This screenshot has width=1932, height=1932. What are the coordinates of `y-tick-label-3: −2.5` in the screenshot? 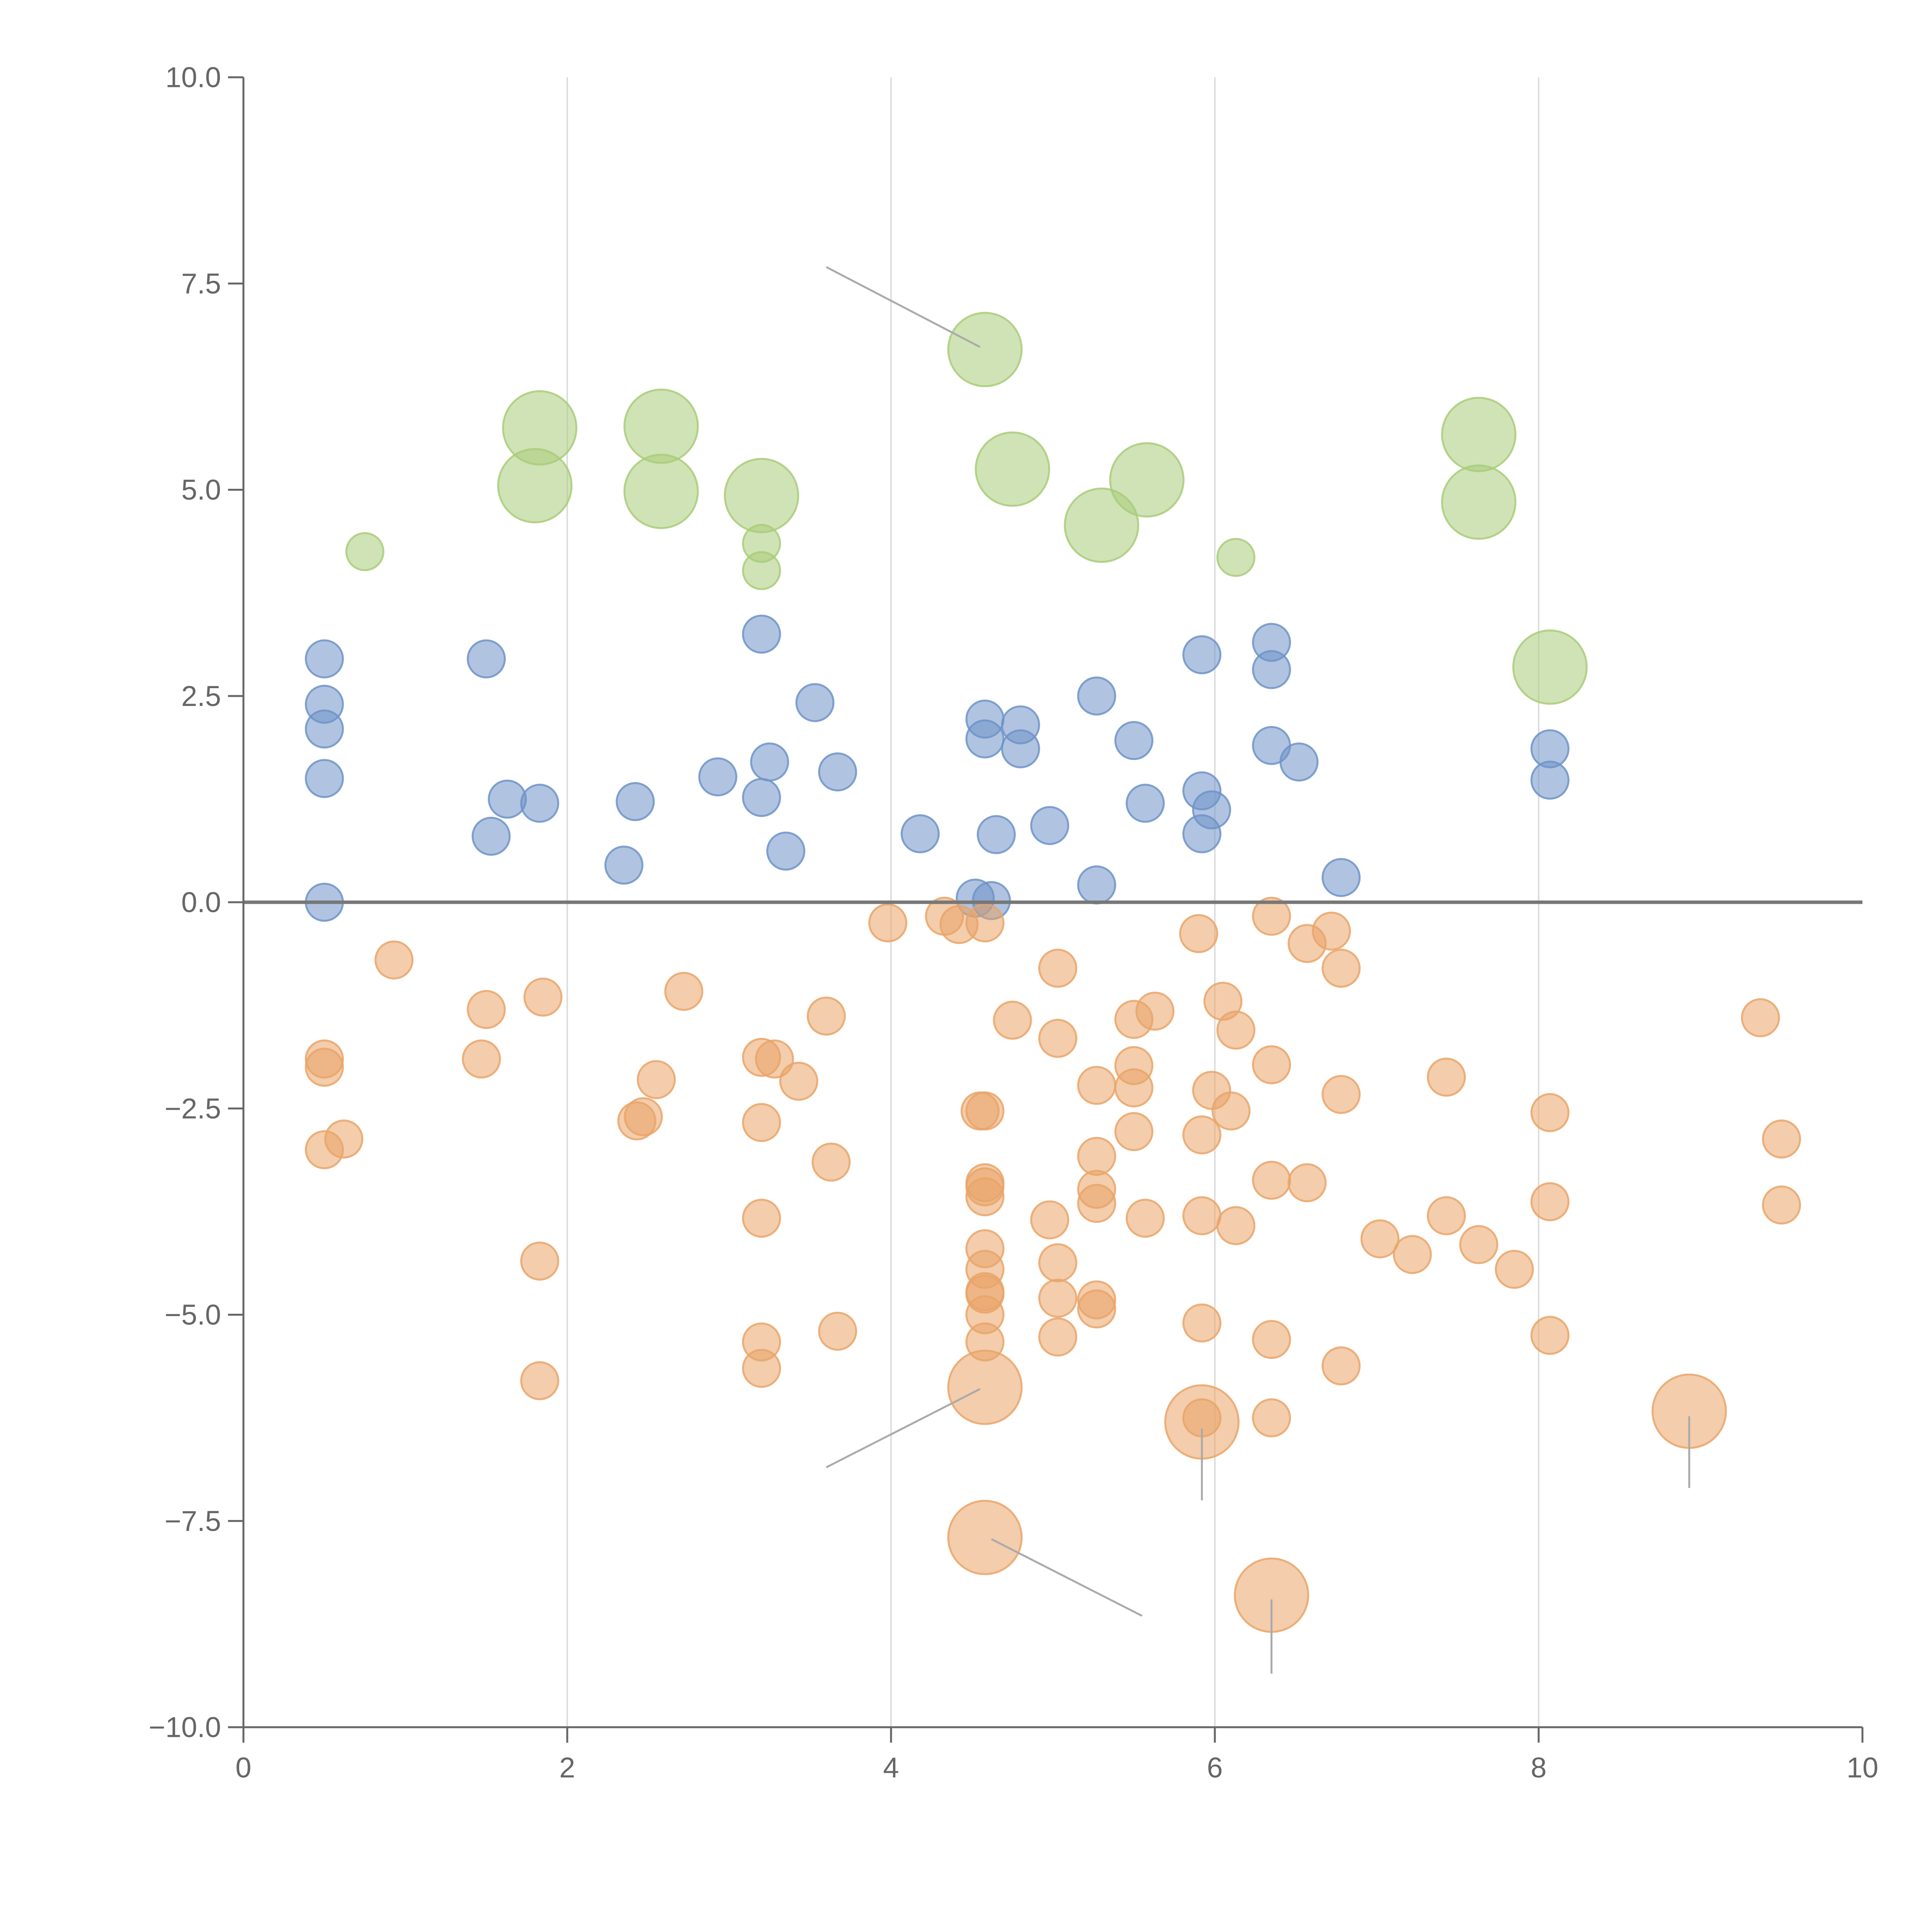 It's located at (193, 1108).